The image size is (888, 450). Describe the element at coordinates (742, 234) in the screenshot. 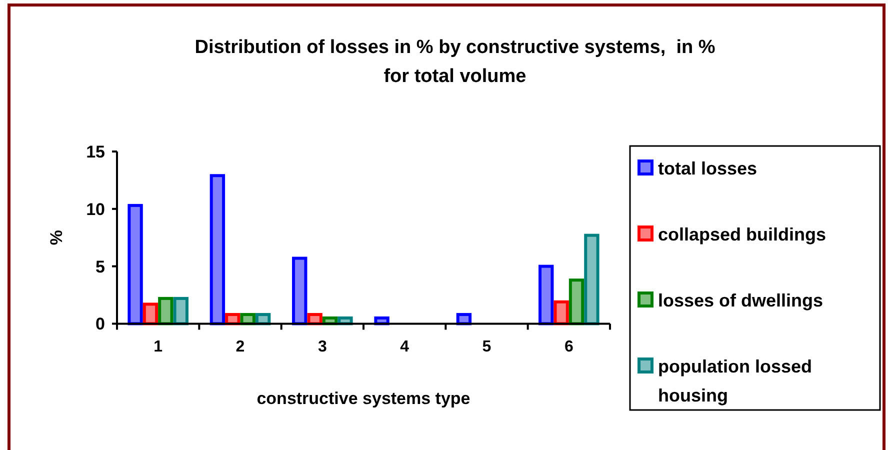

I see `legend-label: collapsed buildings` at that location.